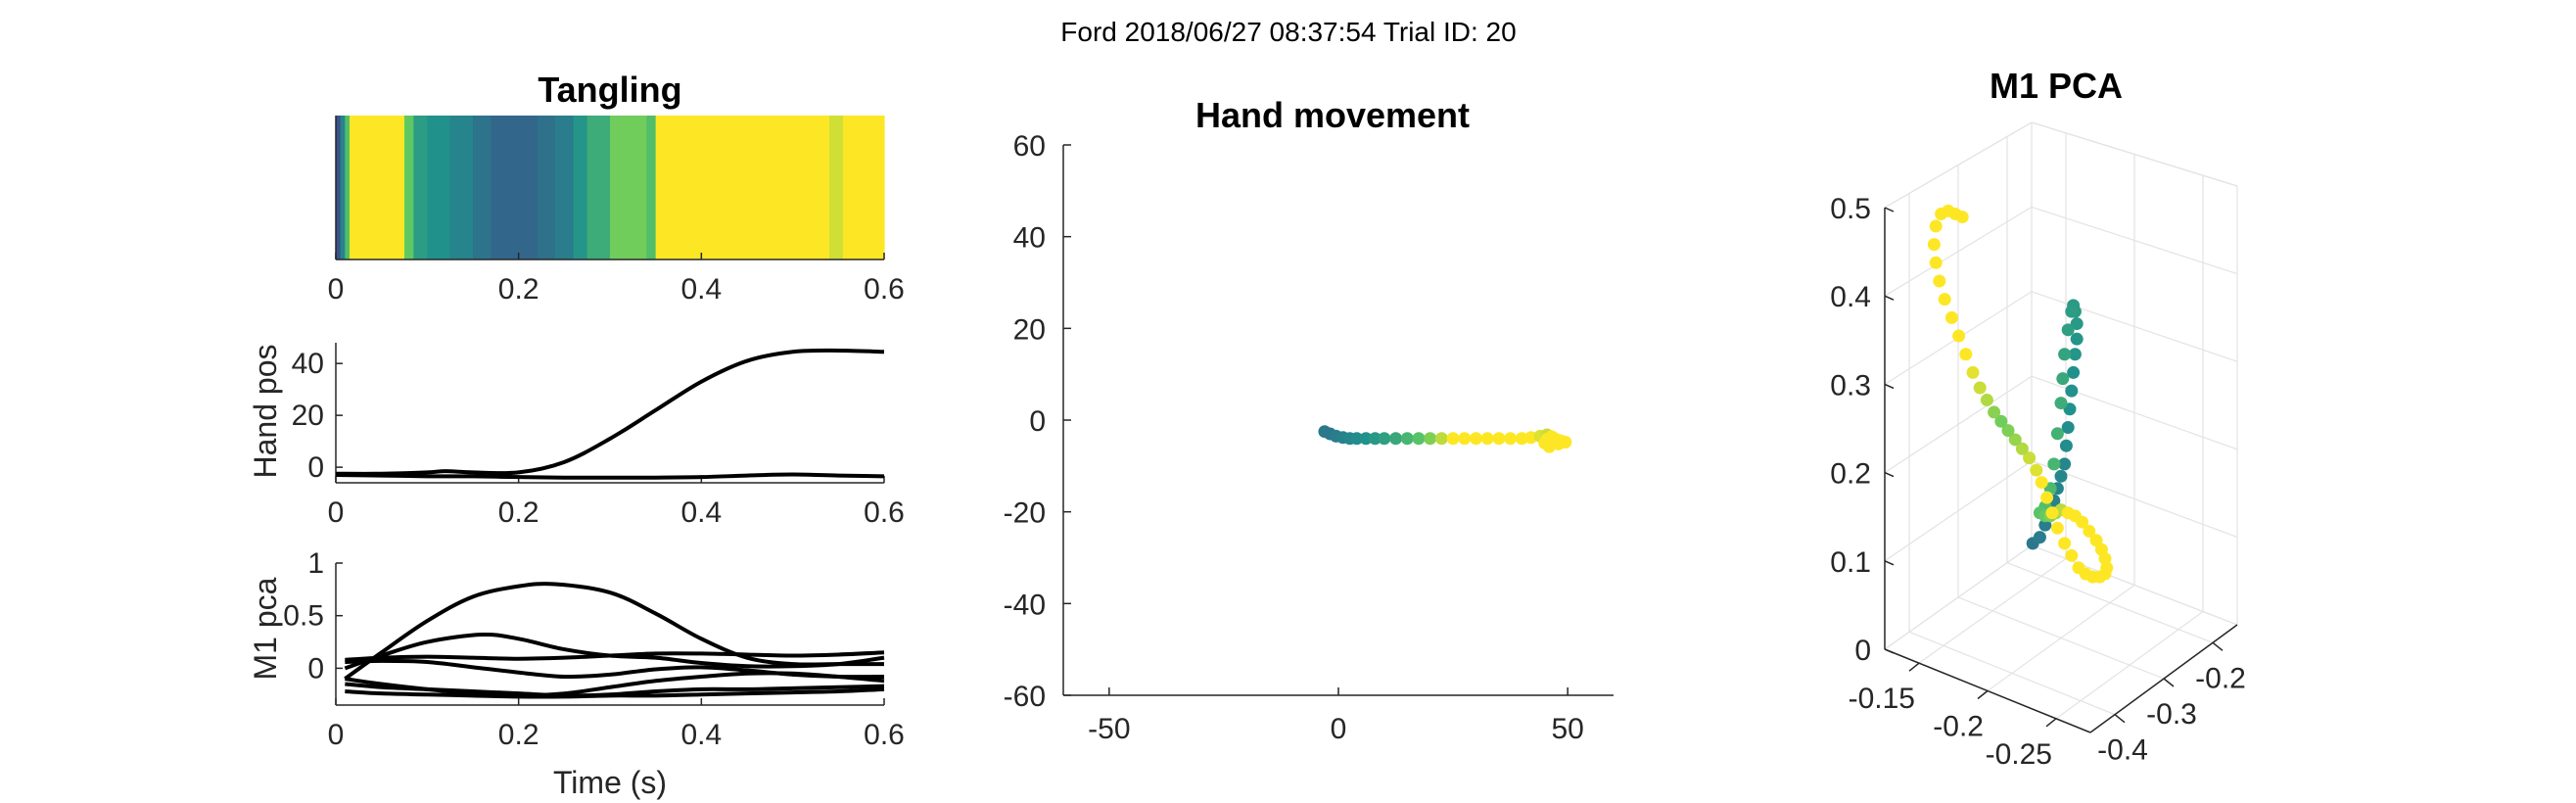 The height and width of the screenshot is (803, 2576). I want to click on m1-pca-3d-title: M1 PCA, so click(2056, 86).